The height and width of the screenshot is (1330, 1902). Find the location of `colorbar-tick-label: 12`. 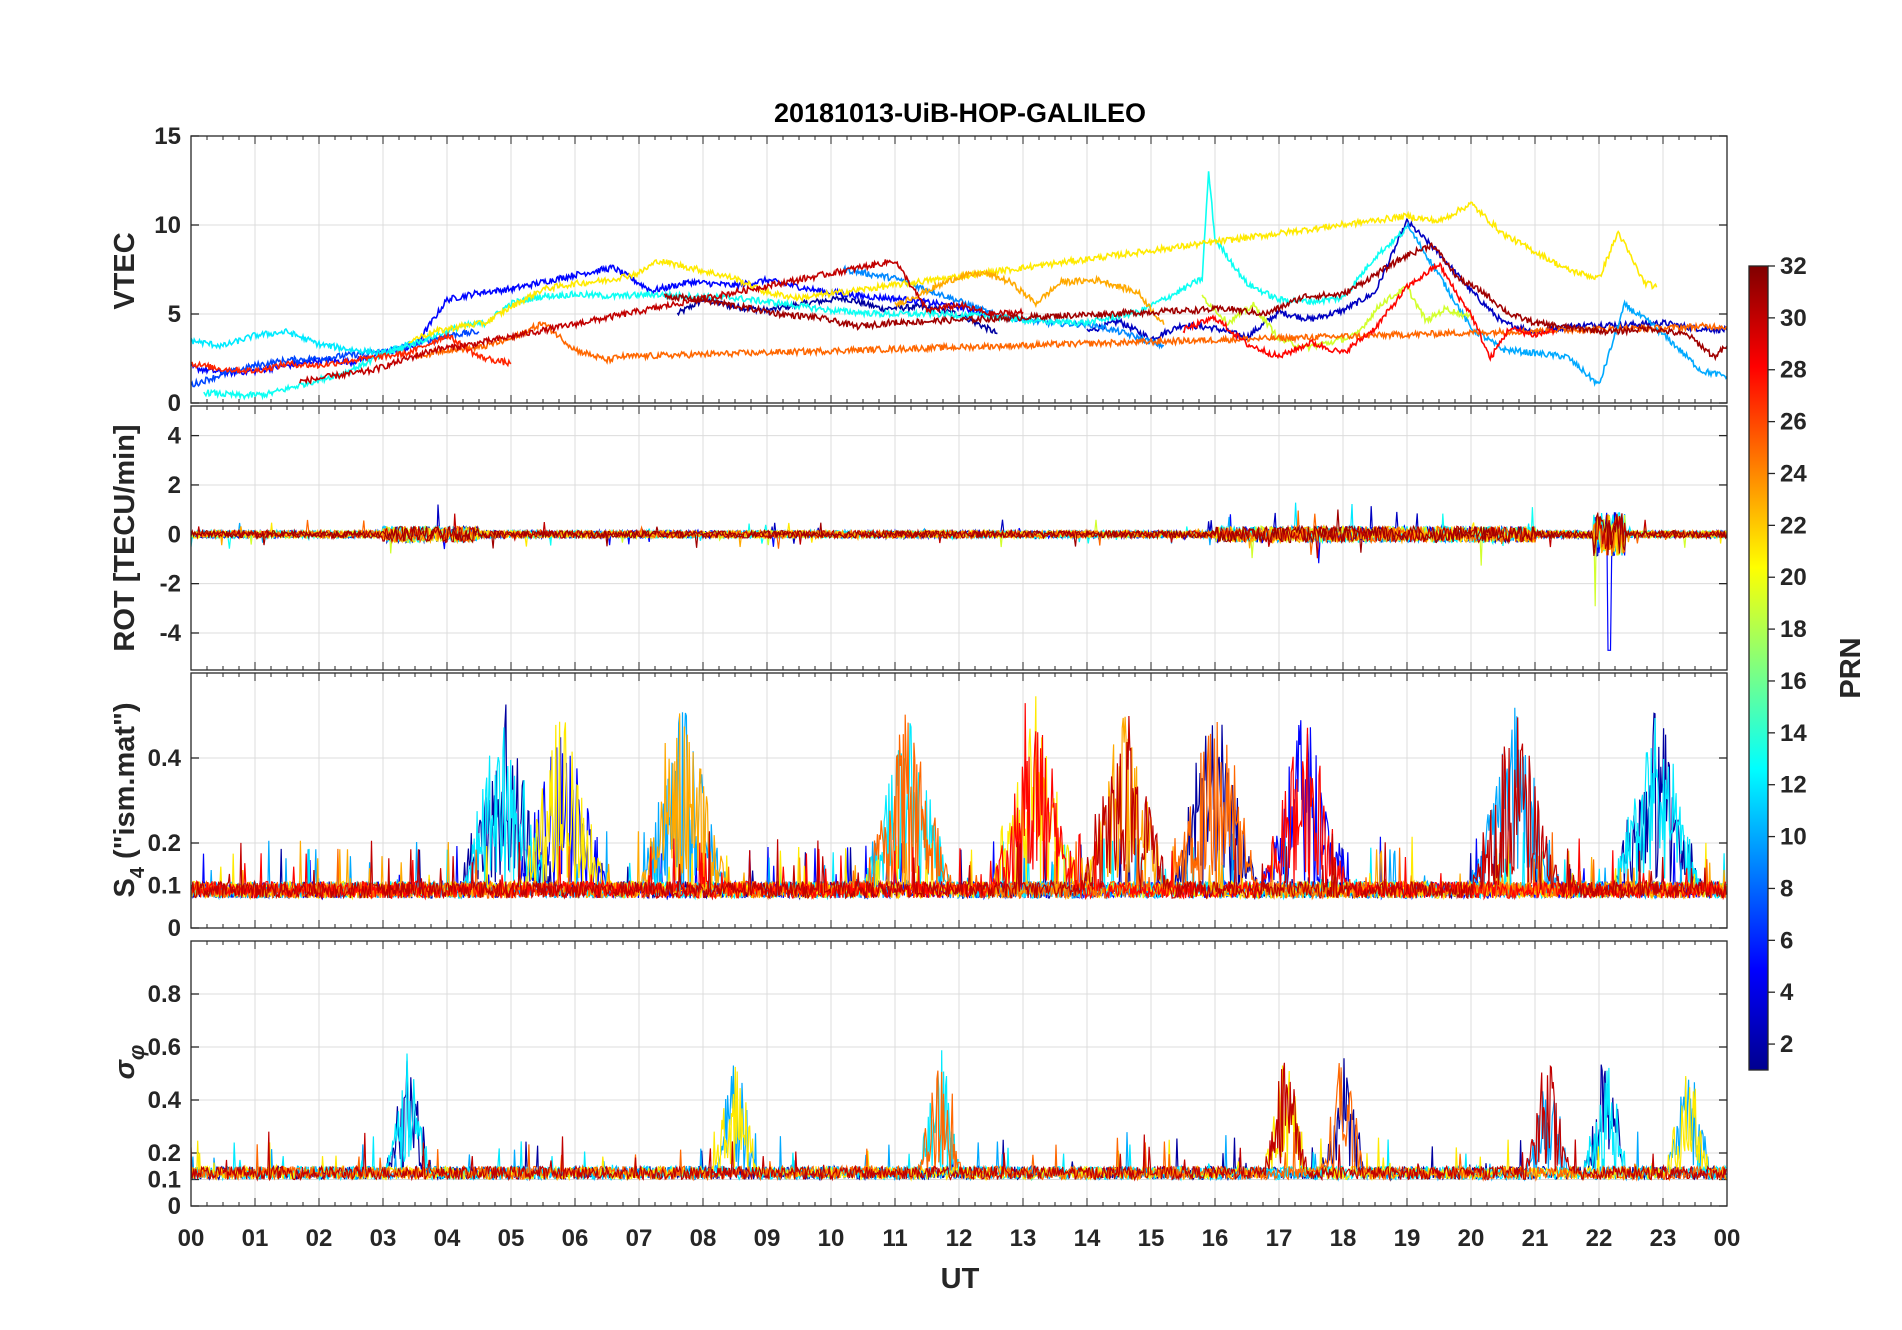

colorbar-tick-label: 12 is located at coordinates (1793, 785).